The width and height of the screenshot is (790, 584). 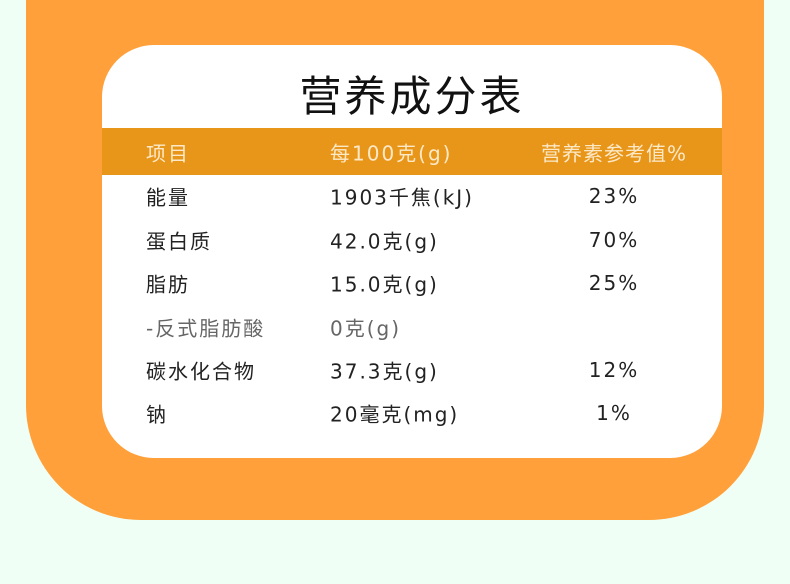 What do you see at coordinates (168, 284) in the screenshot?
I see `row-item: 脂肪` at bounding box center [168, 284].